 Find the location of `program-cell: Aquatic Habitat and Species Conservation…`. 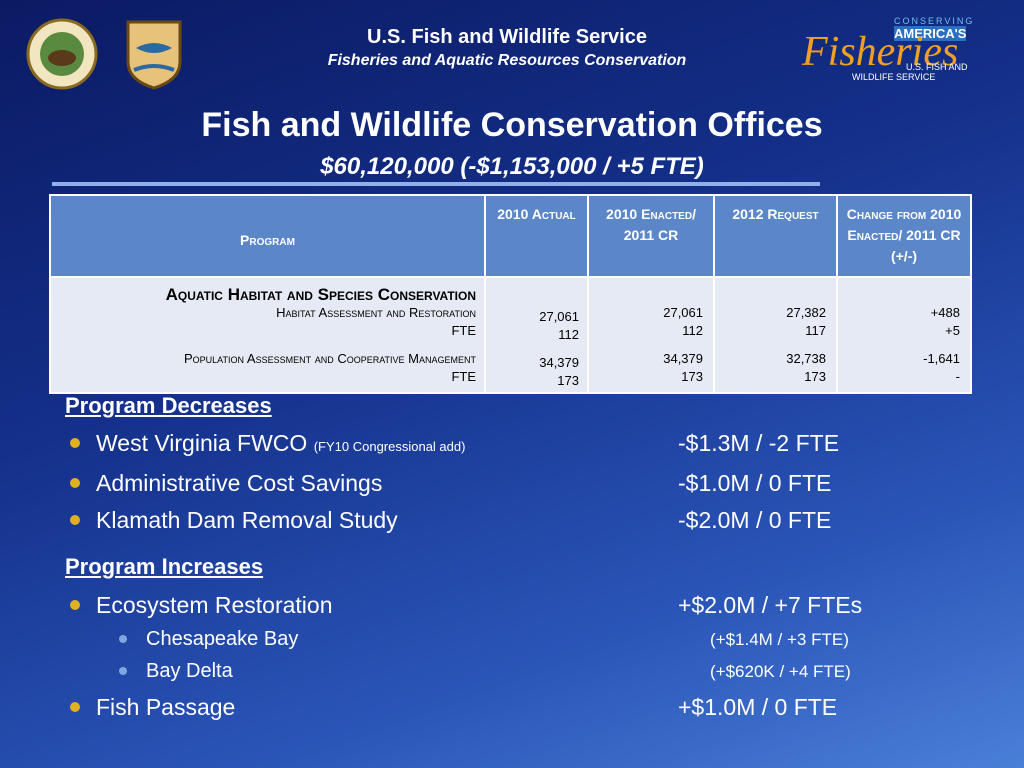

program-cell: Aquatic Habitat and Species Conservation… is located at coordinates (267, 335).